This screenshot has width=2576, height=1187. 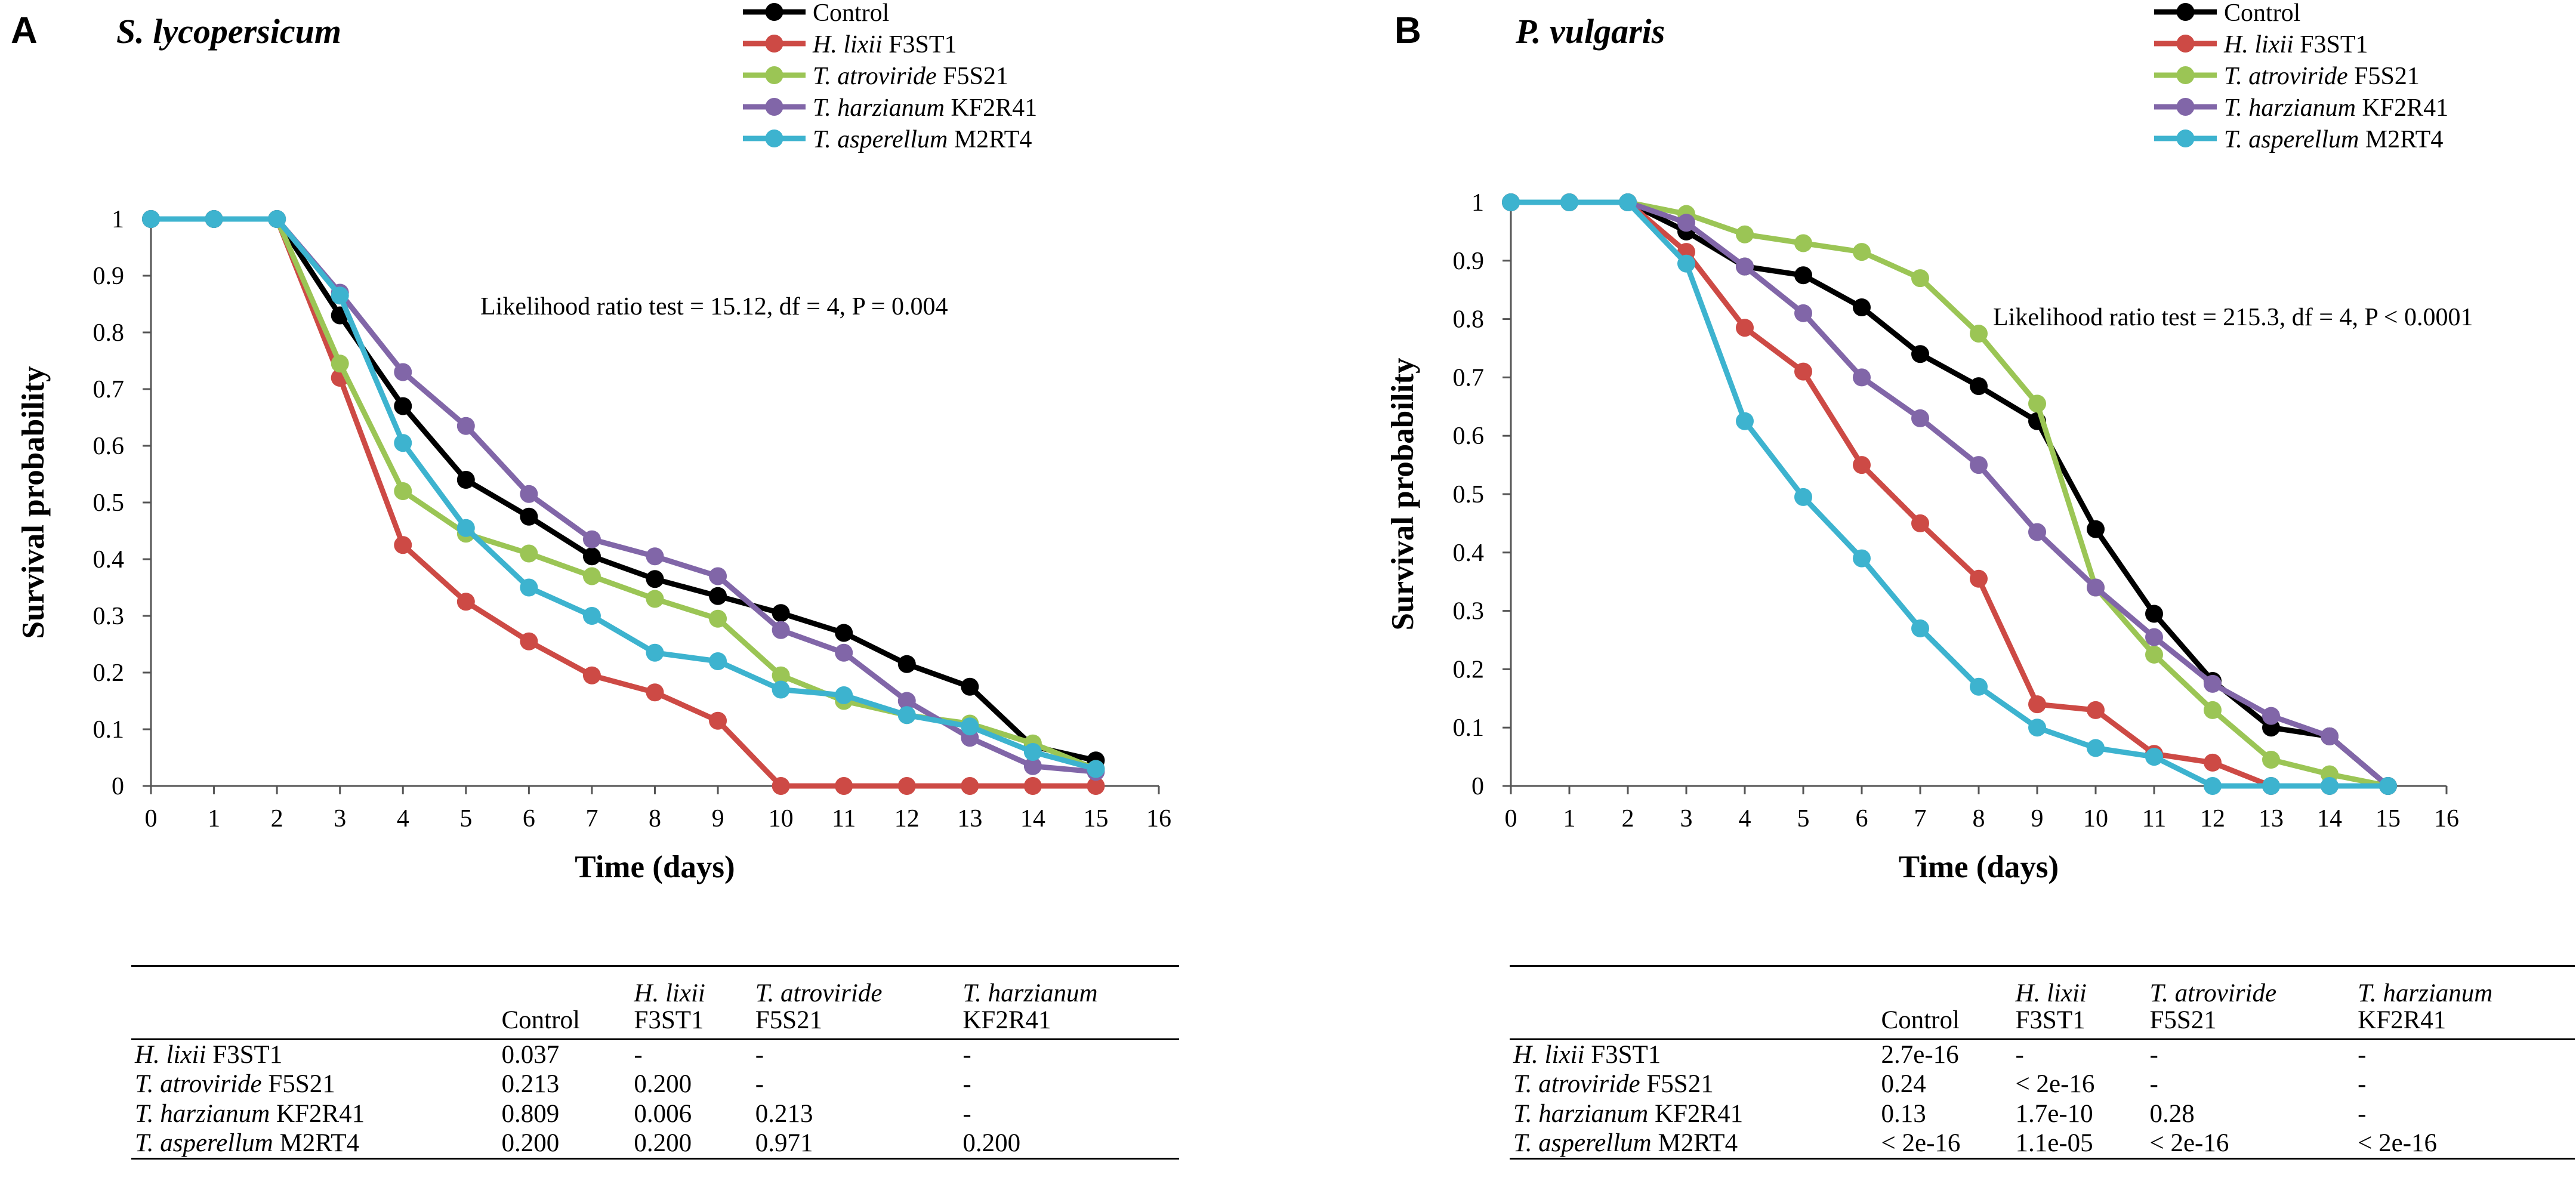 What do you see at coordinates (655, 1114) in the screenshot?
I see `table-row: T. harzianum KF2R41 0.809 0.006 0.213 -` at bounding box center [655, 1114].